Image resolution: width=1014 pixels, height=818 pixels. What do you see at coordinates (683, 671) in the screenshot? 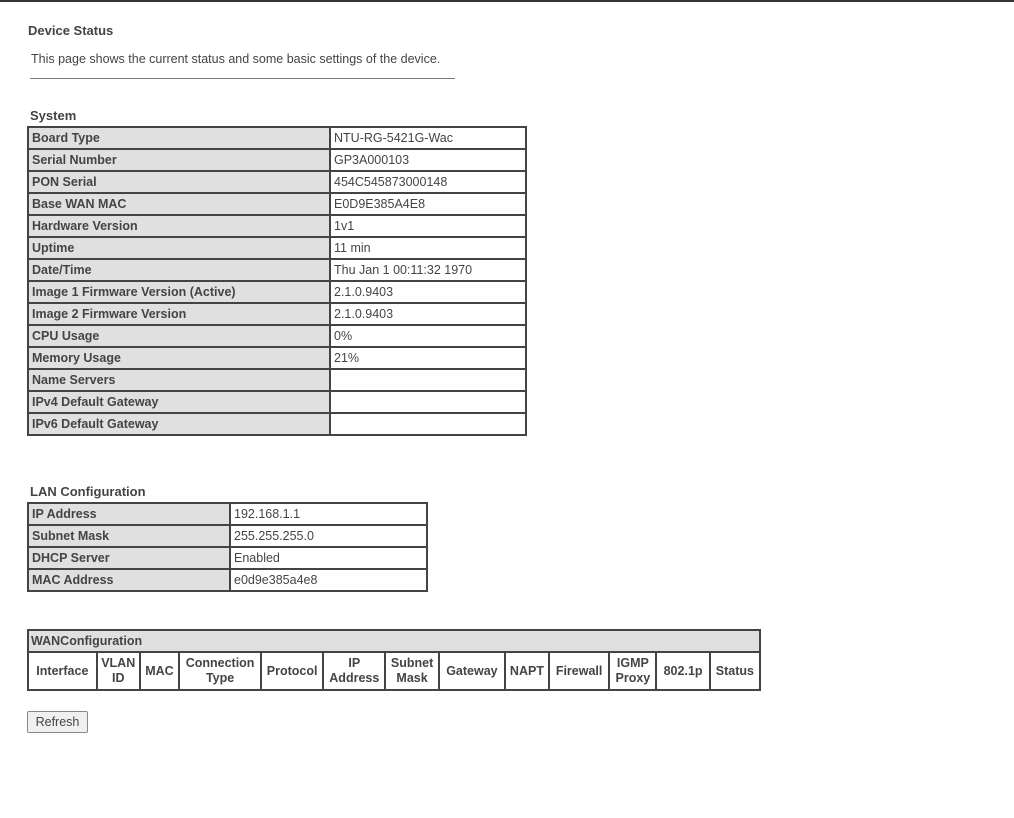
I see `wan-column-header: 802.1p` at bounding box center [683, 671].